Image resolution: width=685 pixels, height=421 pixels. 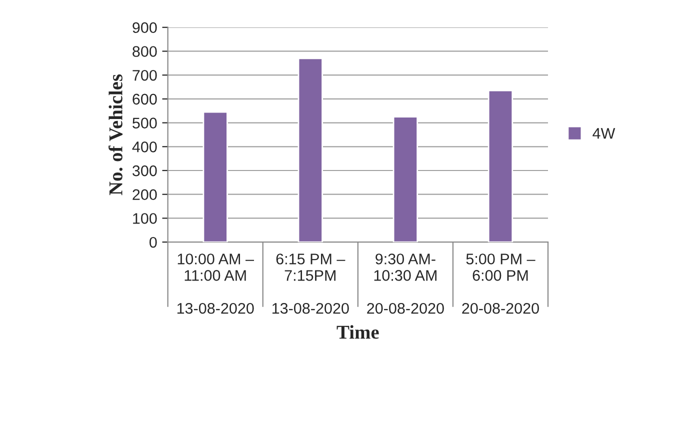 I want to click on x-axis-title: Time, so click(x=357, y=332).